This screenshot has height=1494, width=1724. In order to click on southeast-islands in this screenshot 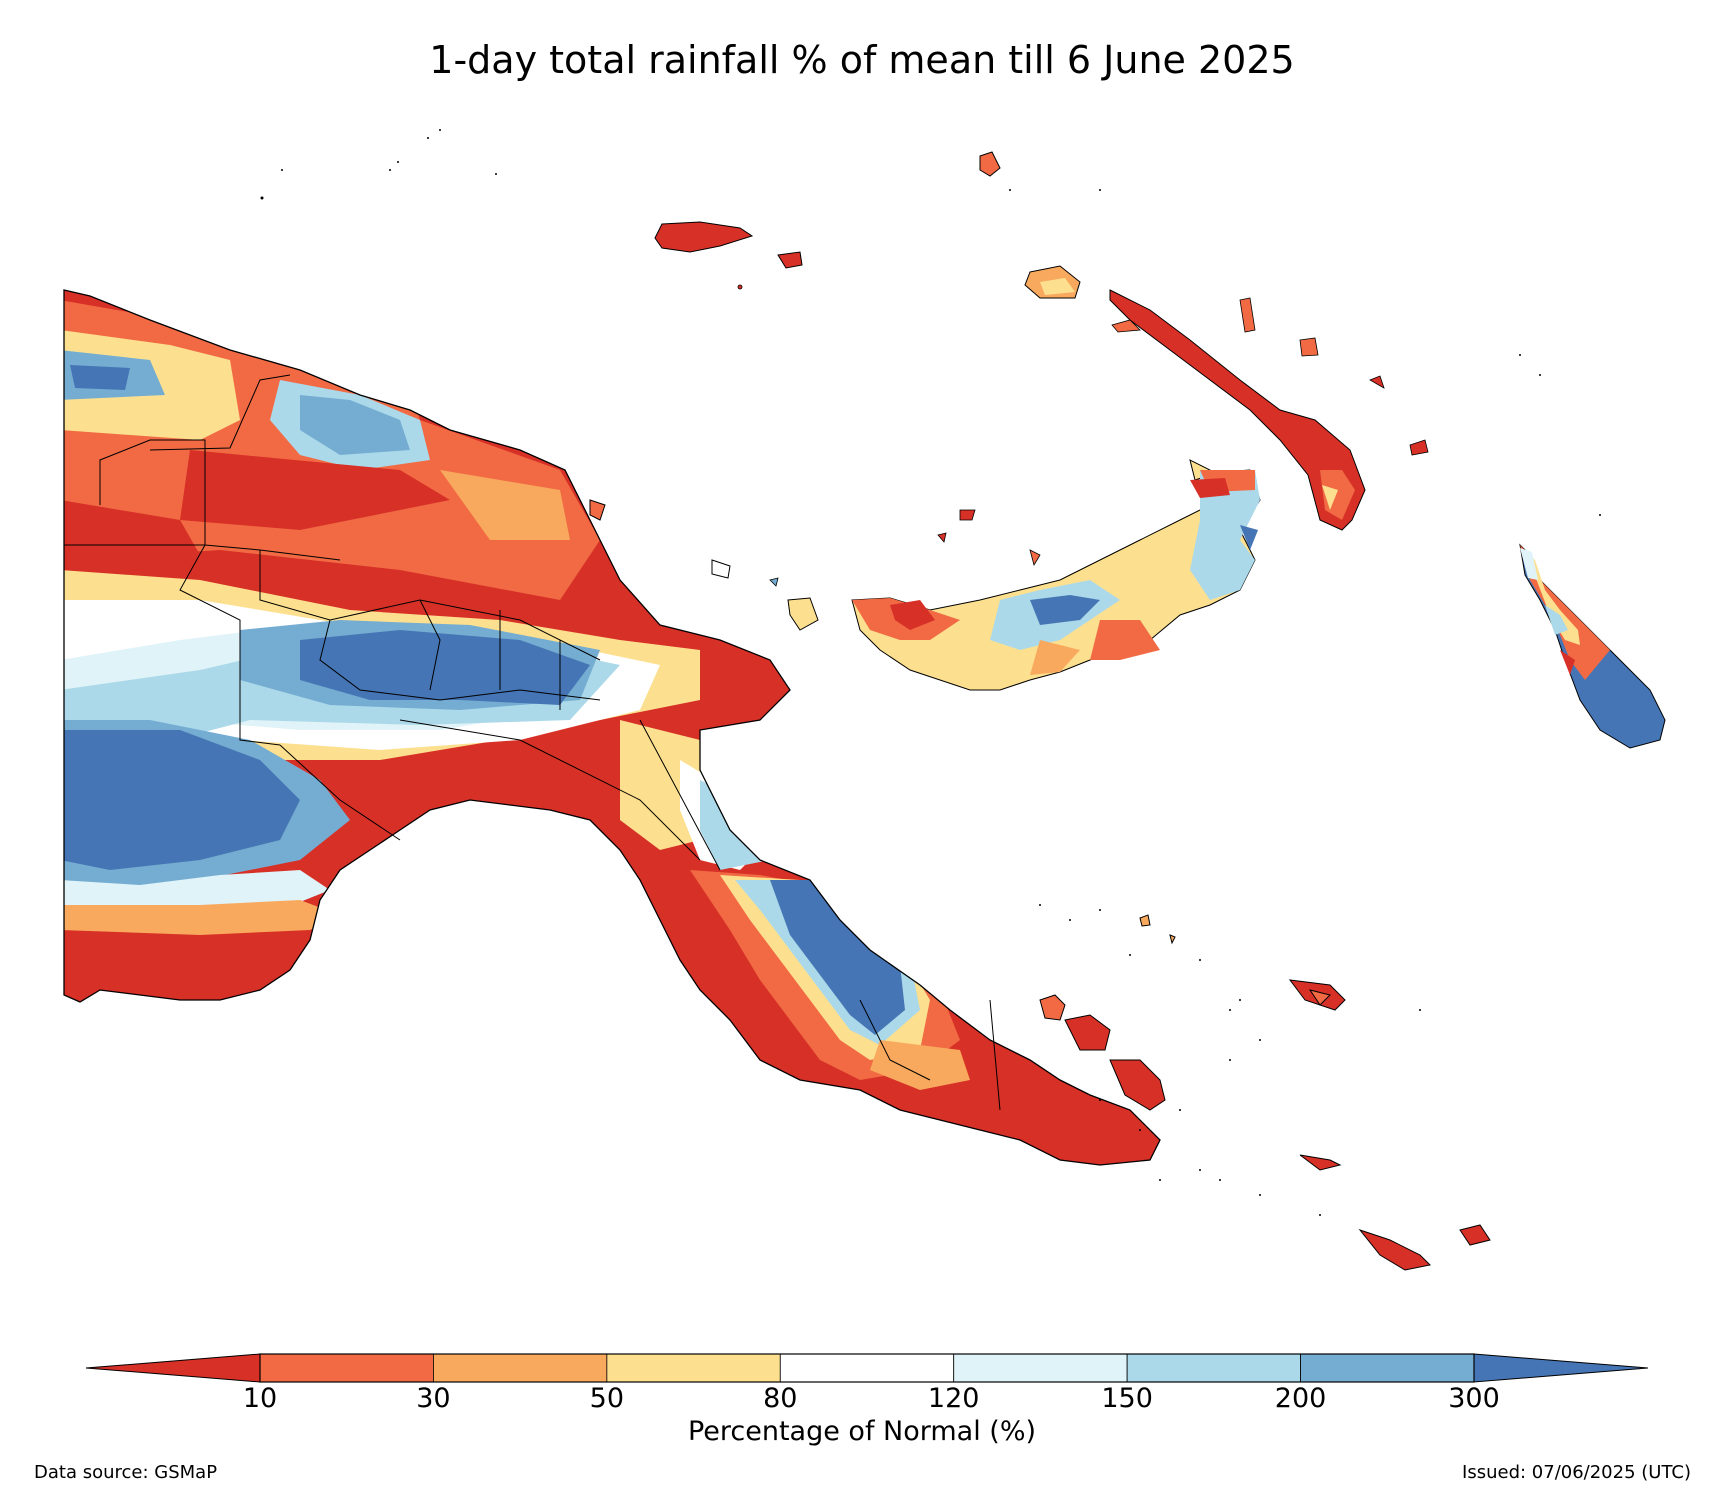, I will do `click(1265, 1092)`.